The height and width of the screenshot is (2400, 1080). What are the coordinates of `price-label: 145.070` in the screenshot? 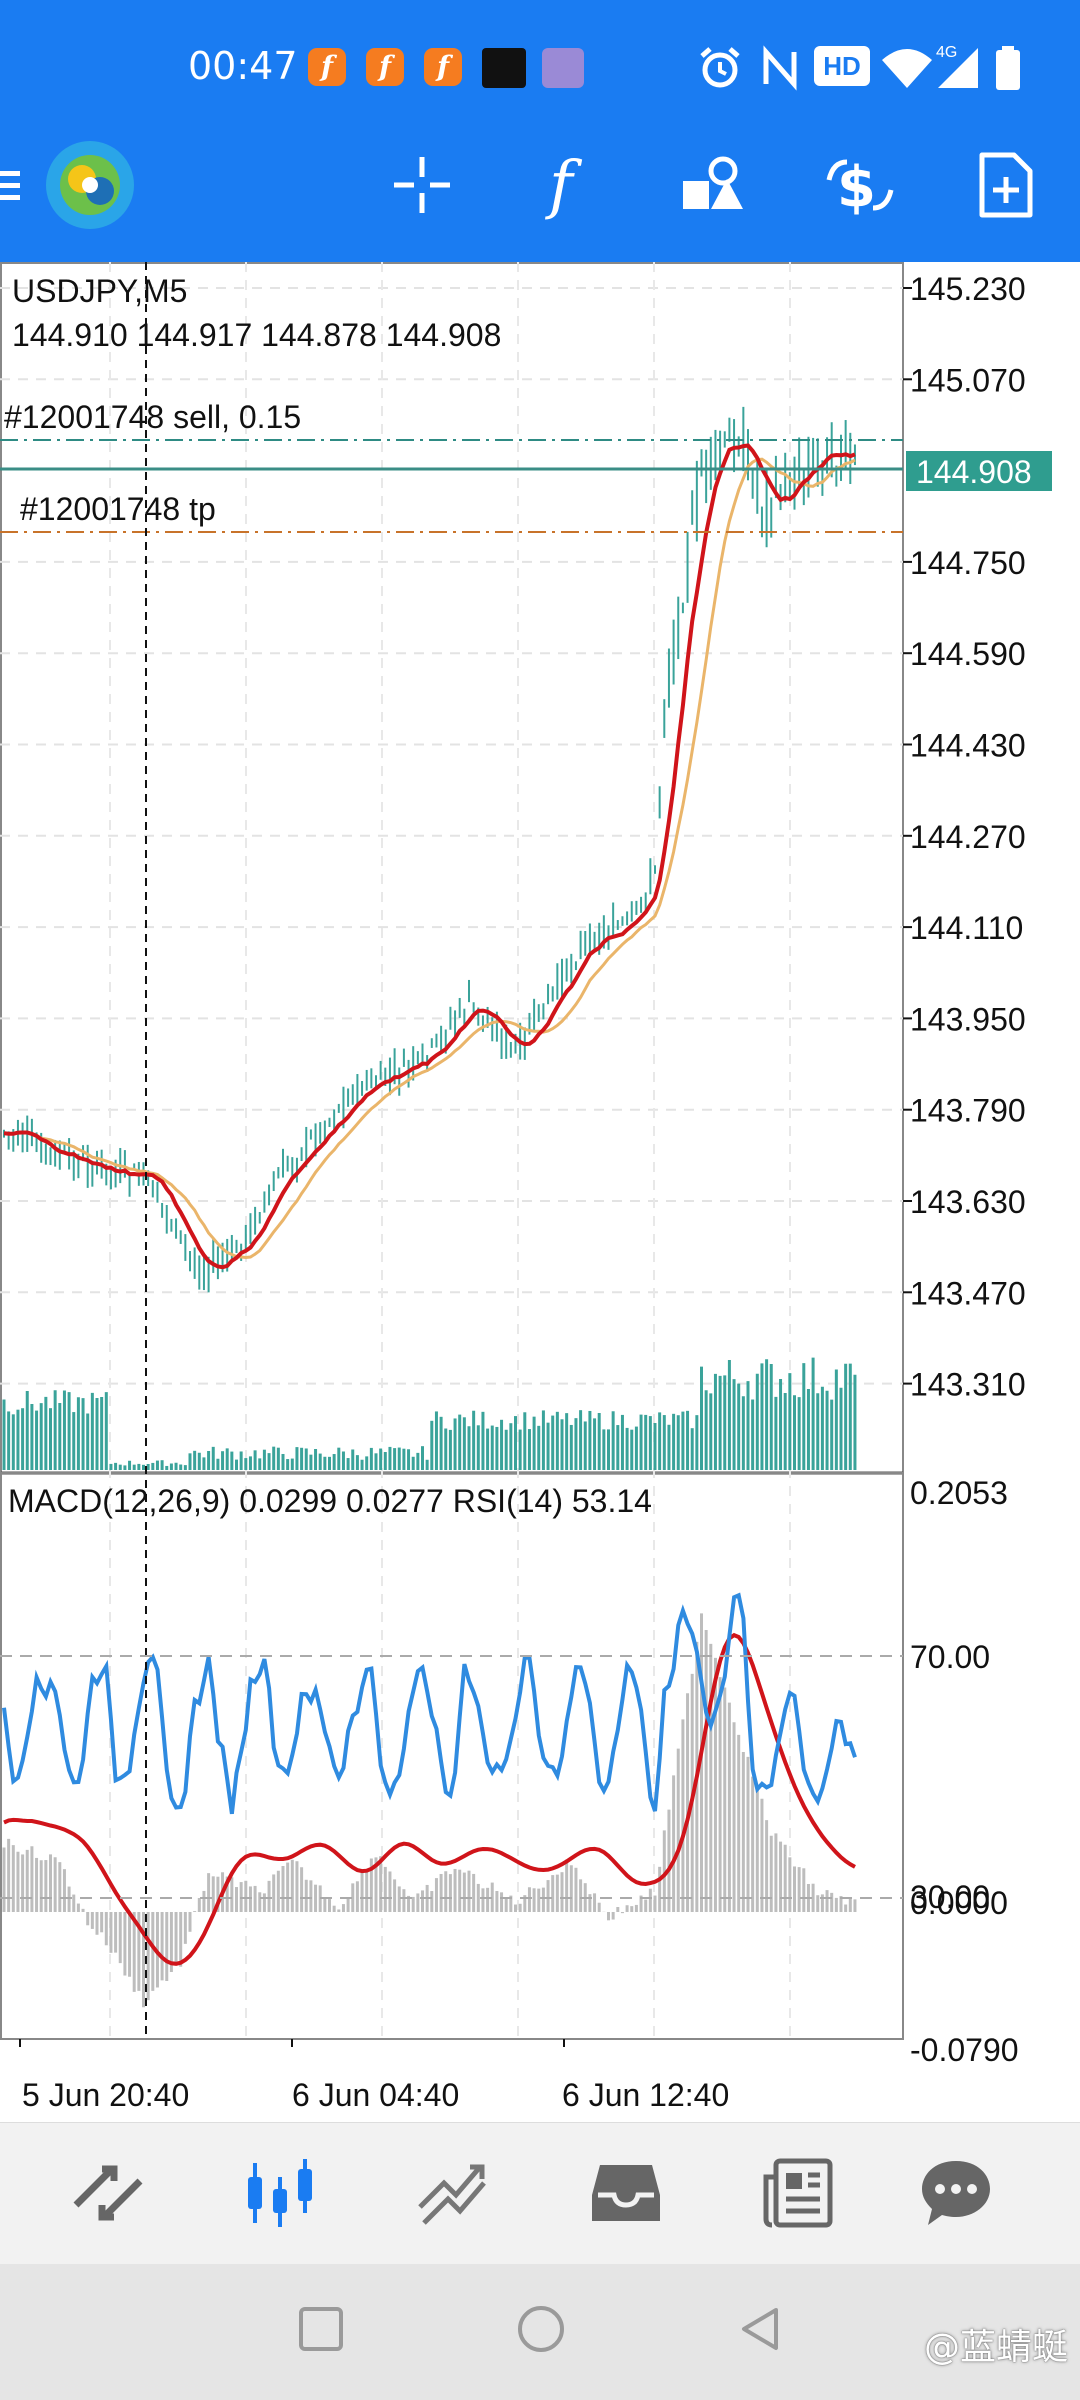 It's located at (968, 380).